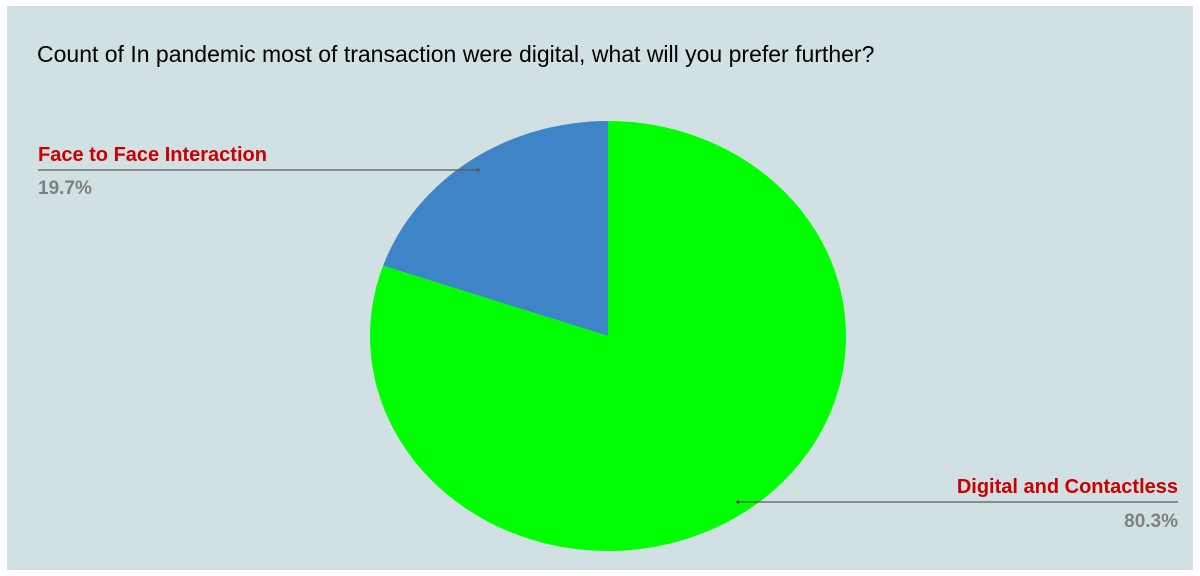 The image size is (1200, 576). I want to click on pie-slice-face-to-face-interaction, so click(495, 228).